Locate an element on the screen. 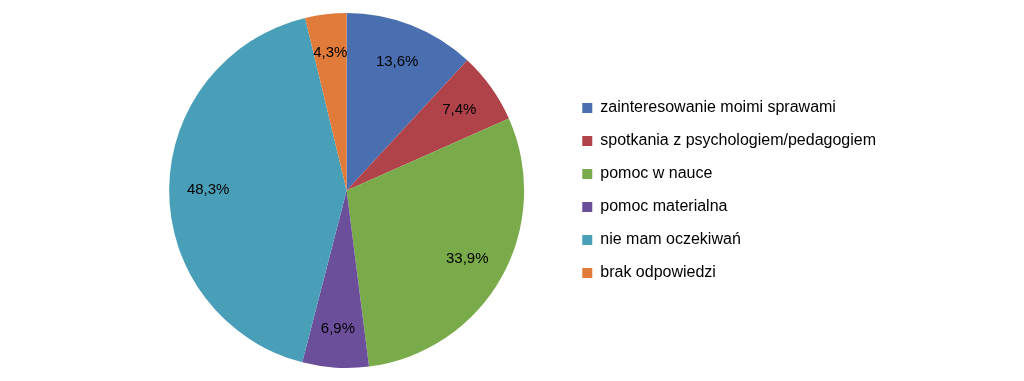 Image resolution: width=1024 pixels, height=381 pixels. data-label: 7,4% is located at coordinates (459, 109).